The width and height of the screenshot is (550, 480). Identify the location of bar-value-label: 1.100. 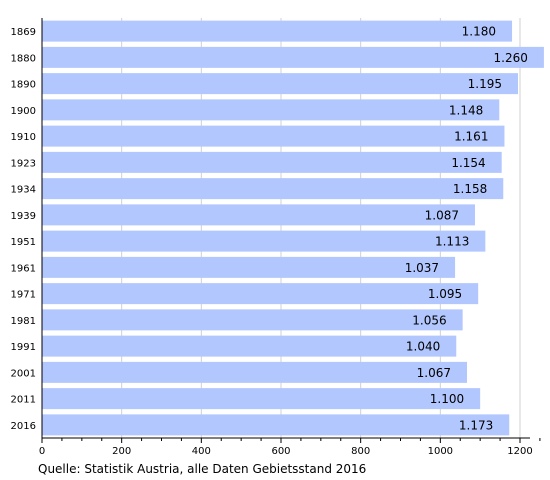
(447, 399).